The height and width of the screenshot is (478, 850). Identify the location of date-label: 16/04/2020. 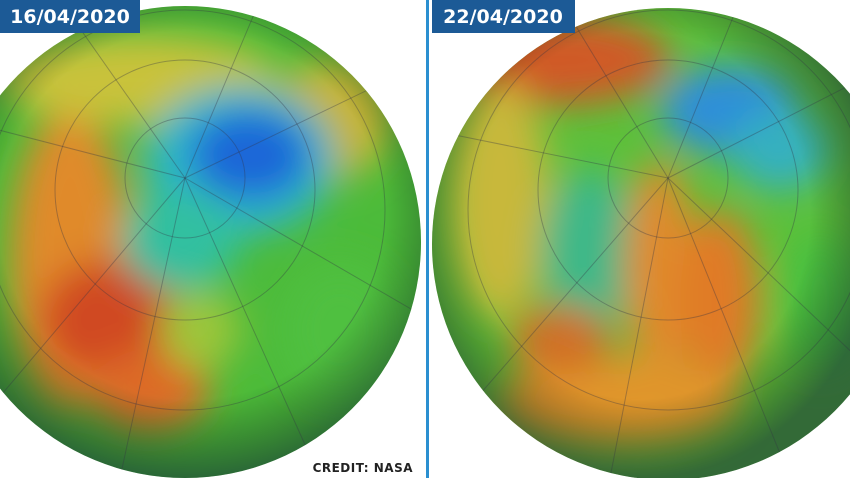
(70, 17).